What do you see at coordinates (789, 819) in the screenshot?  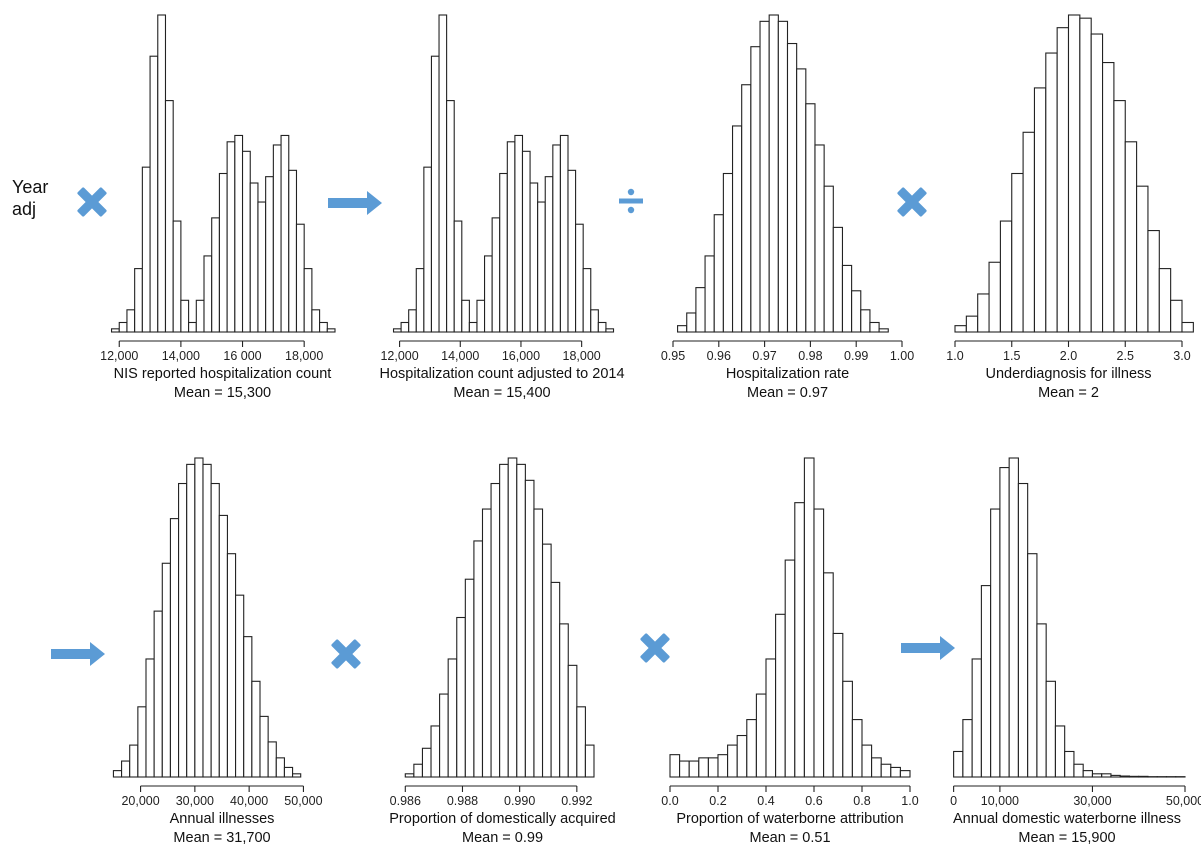 I see `x-axis-label: Proportion of waterborne attribution` at bounding box center [789, 819].